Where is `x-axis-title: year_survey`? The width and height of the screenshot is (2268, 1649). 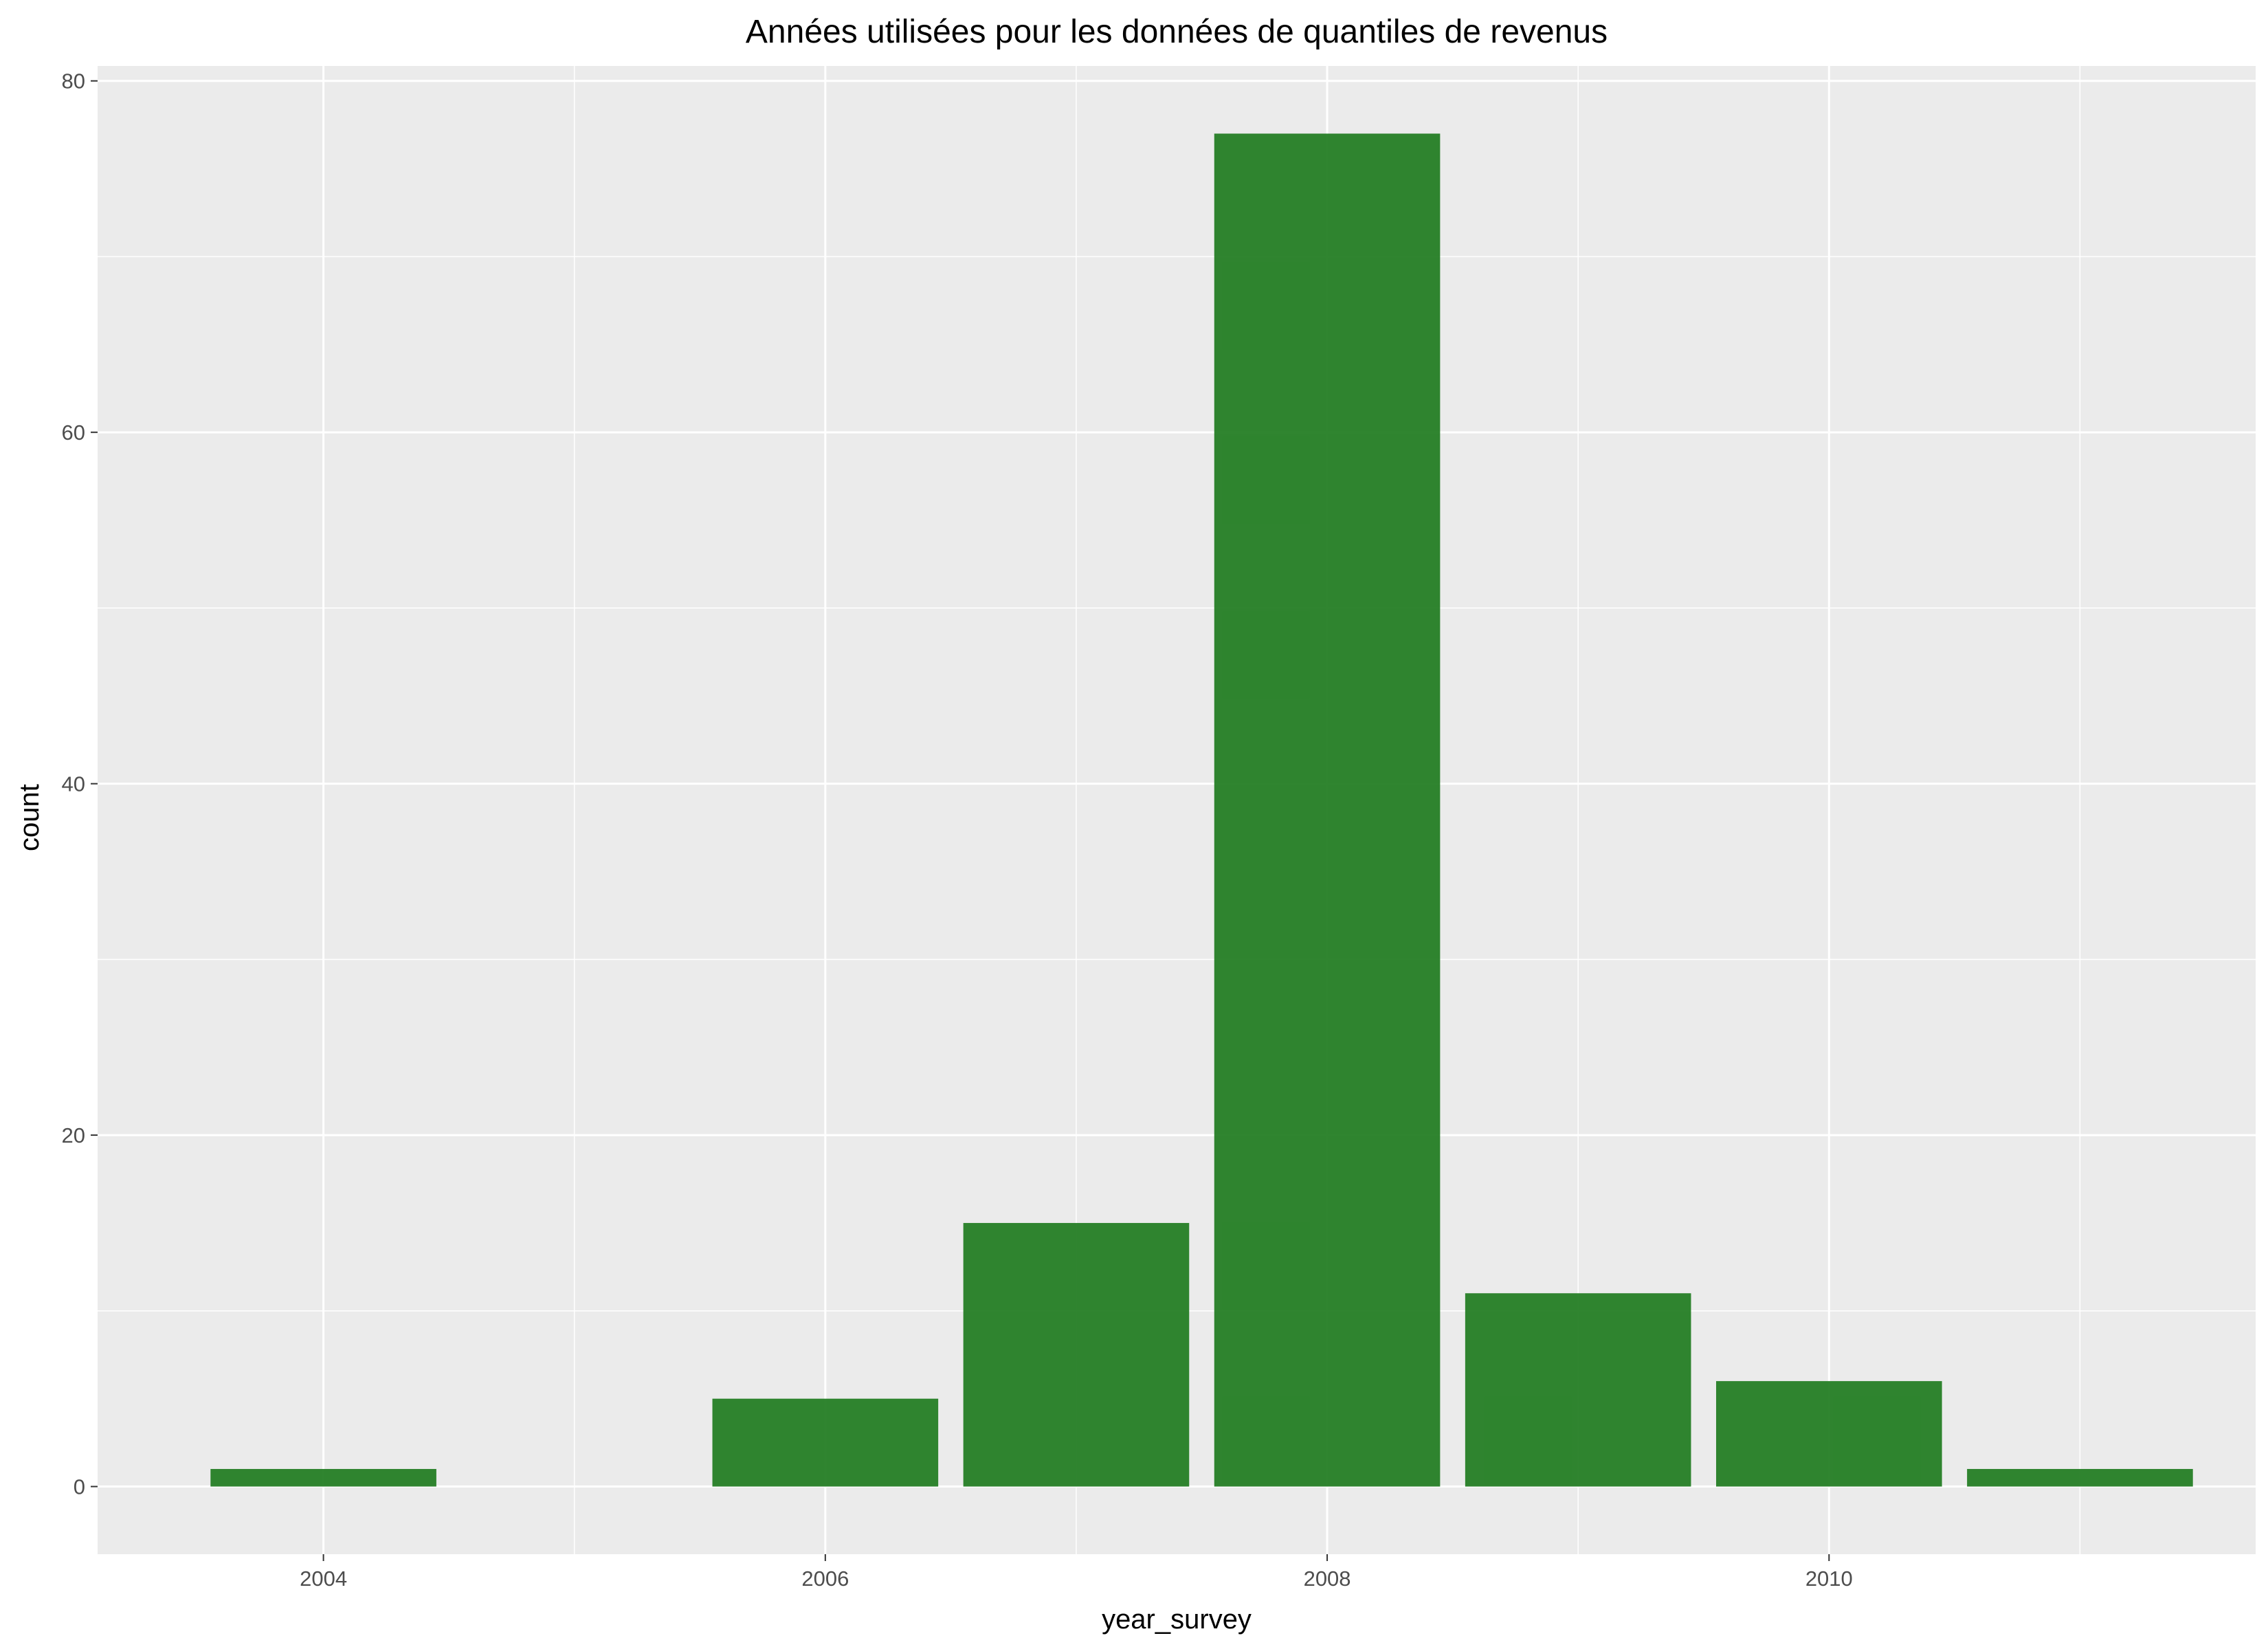 x-axis-title: year_survey is located at coordinates (1177, 1620).